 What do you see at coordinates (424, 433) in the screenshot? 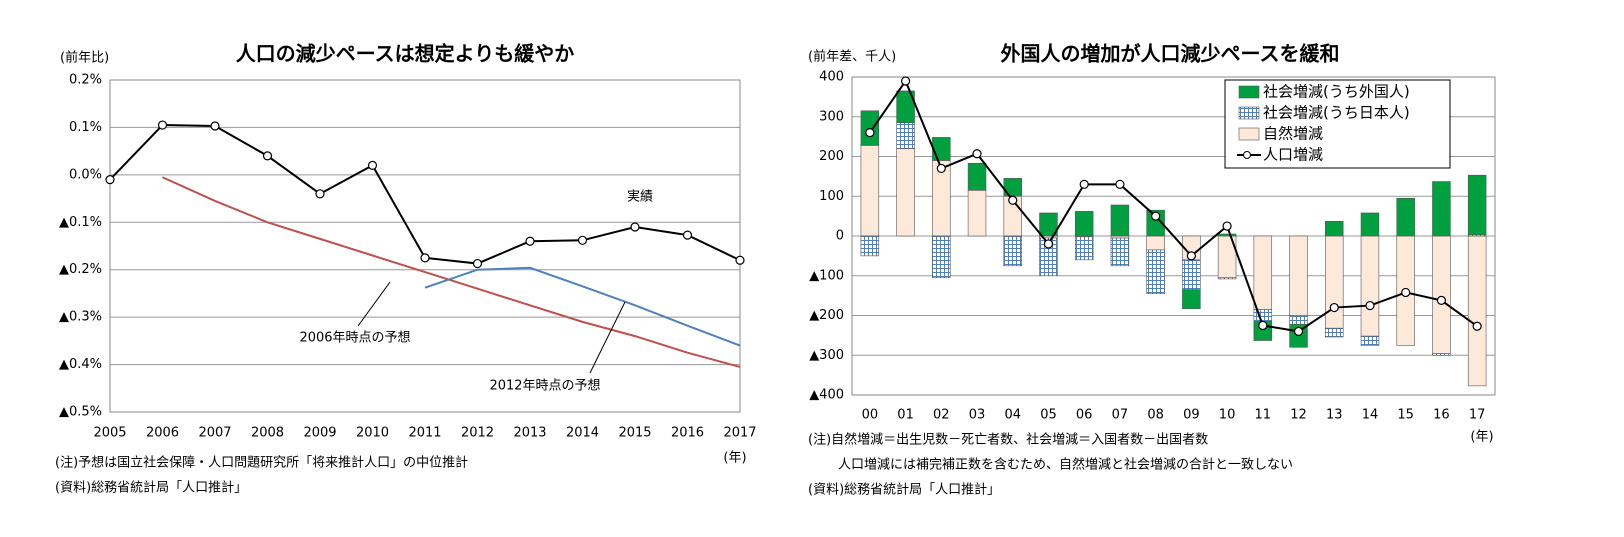
I see `x-tick-label: 2011` at bounding box center [424, 433].